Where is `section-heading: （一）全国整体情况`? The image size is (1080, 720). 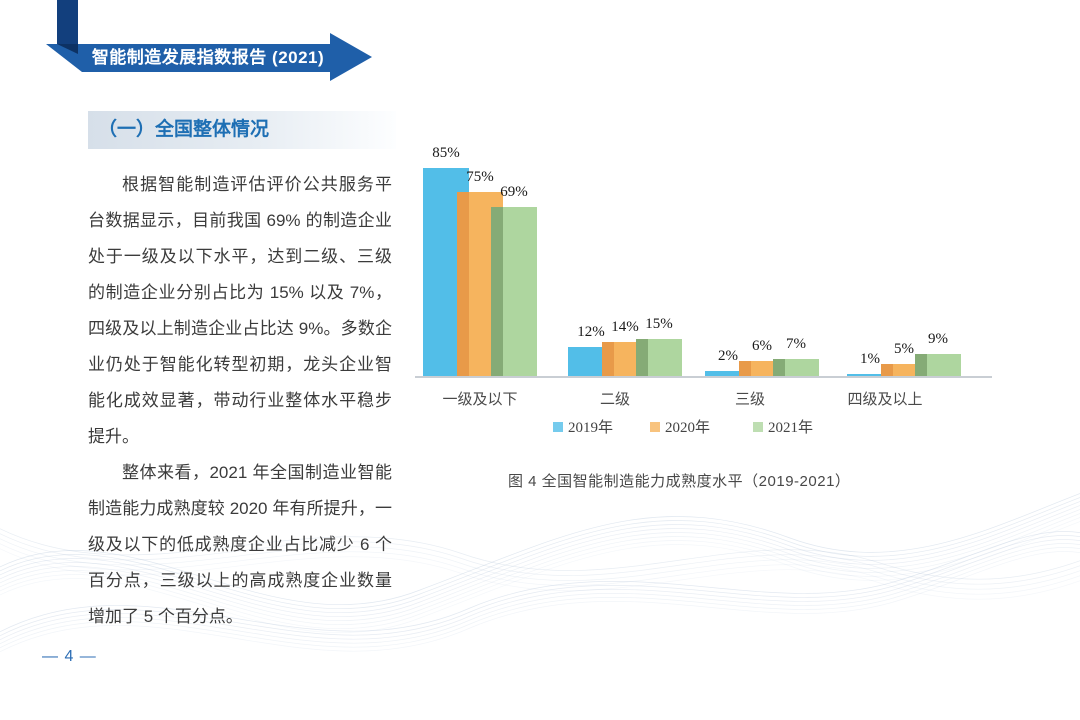
section-heading: （一）全国整体情况 is located at coordinates (242, 130).